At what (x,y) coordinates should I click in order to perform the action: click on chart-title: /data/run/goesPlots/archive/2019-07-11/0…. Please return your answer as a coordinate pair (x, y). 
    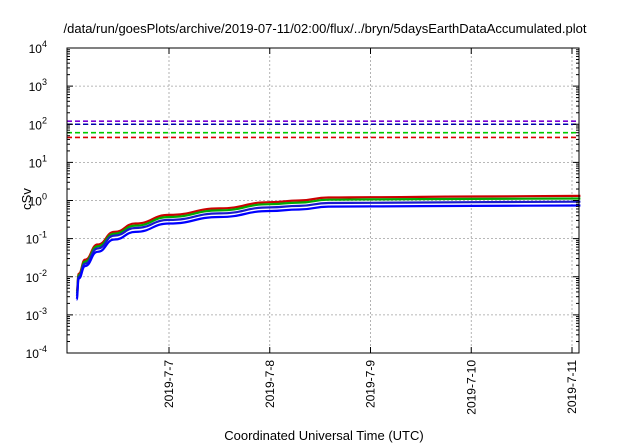
    Looking at the image, I should click on (325, 28).